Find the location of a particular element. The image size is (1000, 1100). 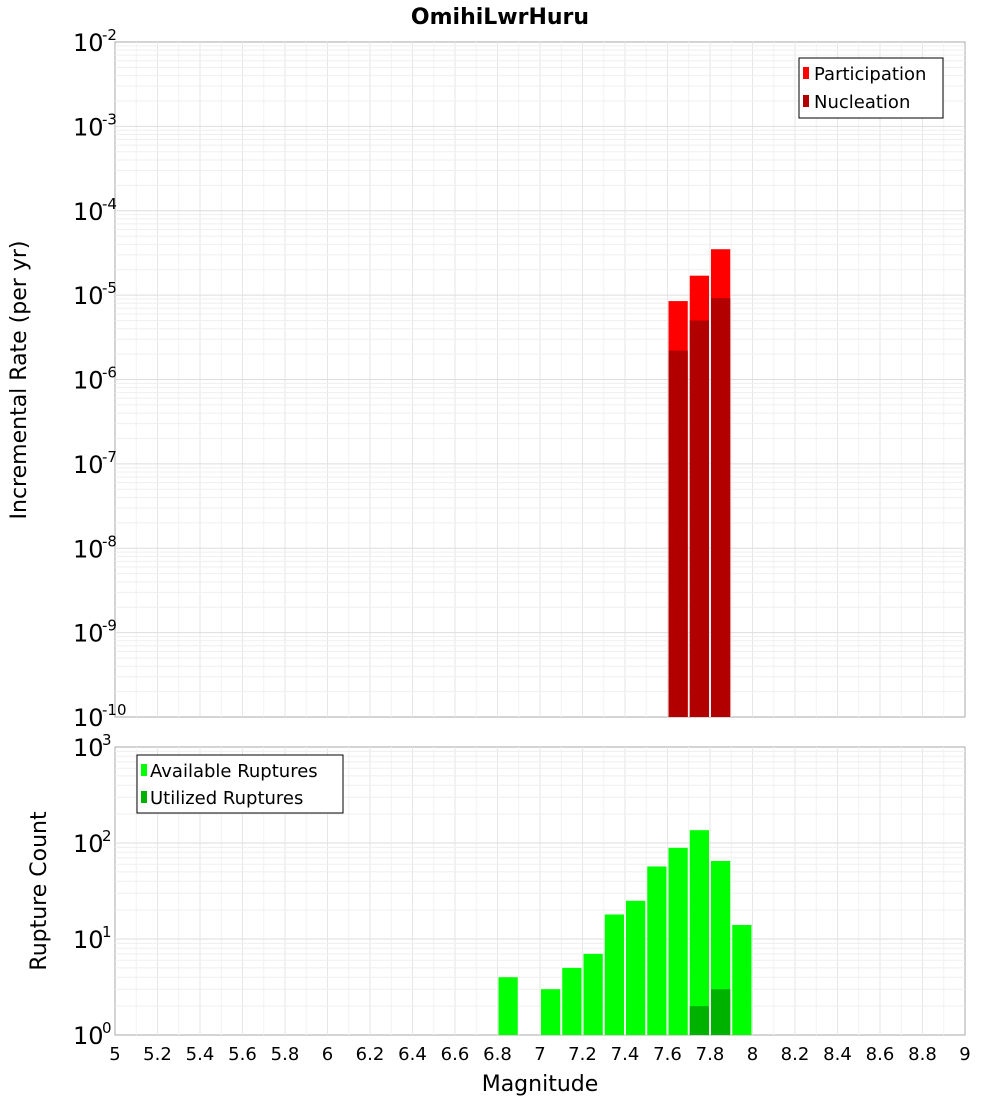

rate-legend: Participation Nucleation is located at coordinates (871, 88).